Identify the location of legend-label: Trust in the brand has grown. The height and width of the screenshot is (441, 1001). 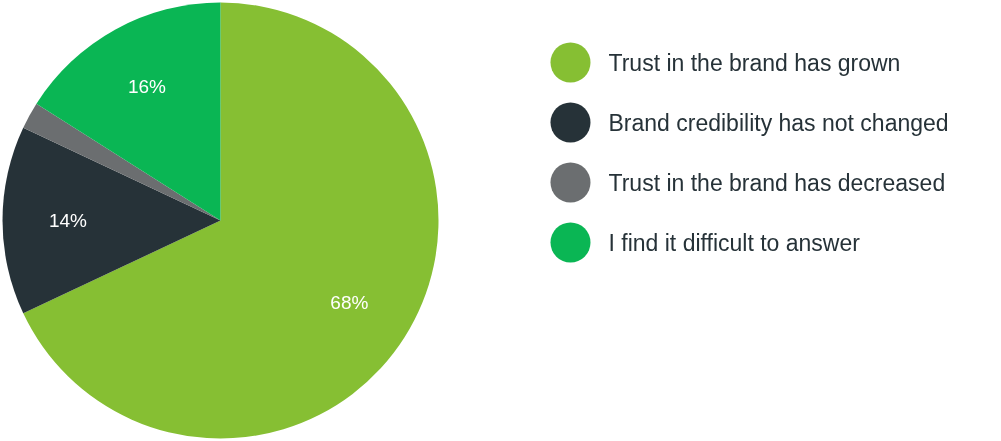
(754, 62).